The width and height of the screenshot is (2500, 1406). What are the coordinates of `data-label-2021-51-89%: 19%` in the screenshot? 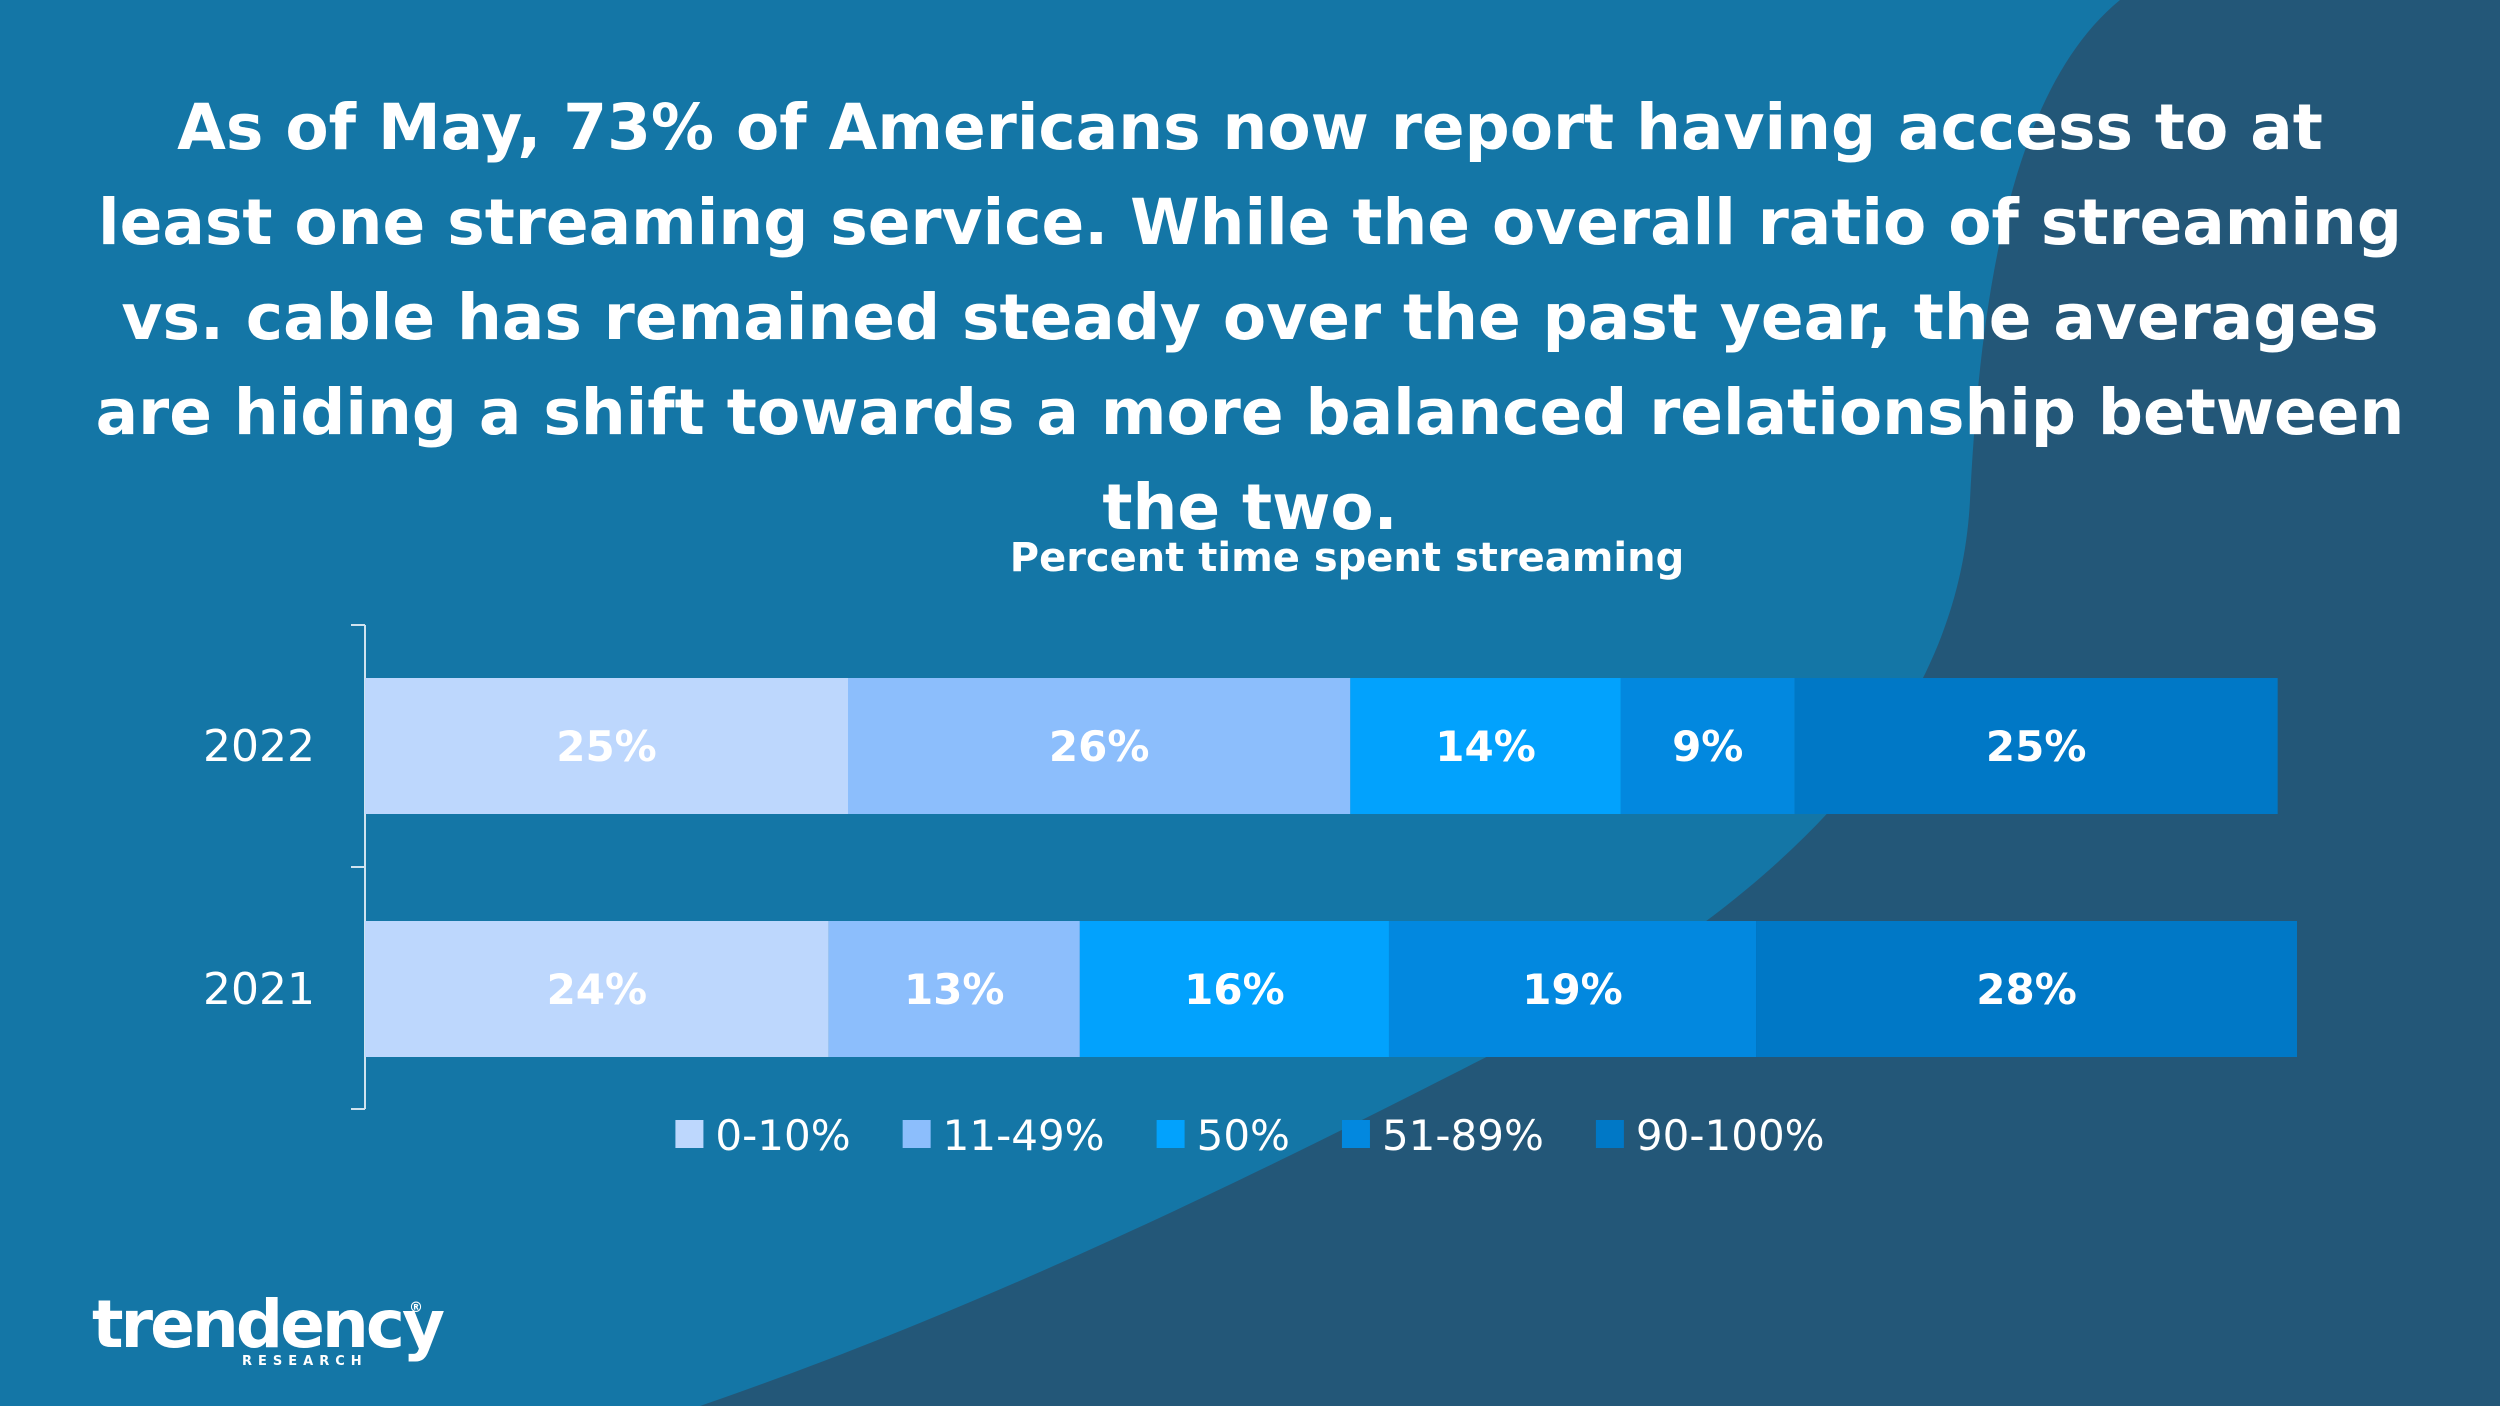 It's located at (1572, 989).